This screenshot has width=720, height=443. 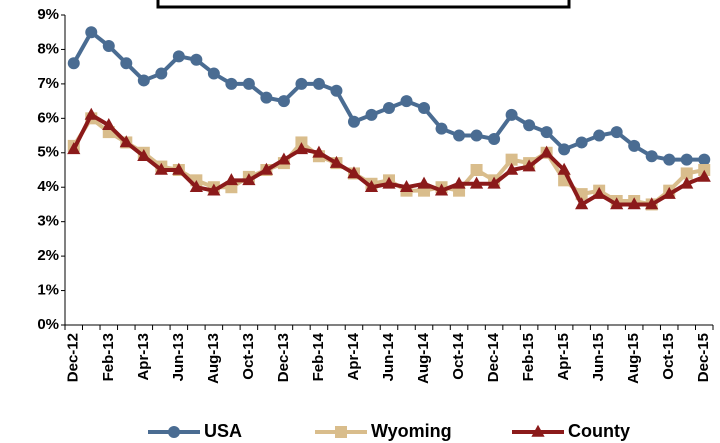 What do you see at coordinates (363, 4) in the screenshot?
I see `title-box` at bounding box center [363, 4].